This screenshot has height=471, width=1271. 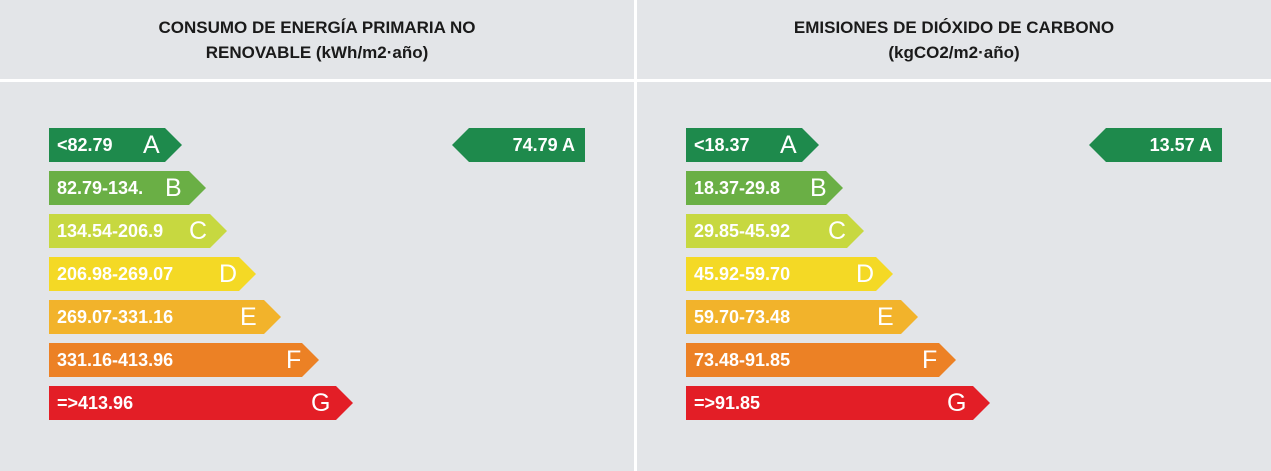 I want to click on energy-band-letter: E, so click(x=248, y=317).